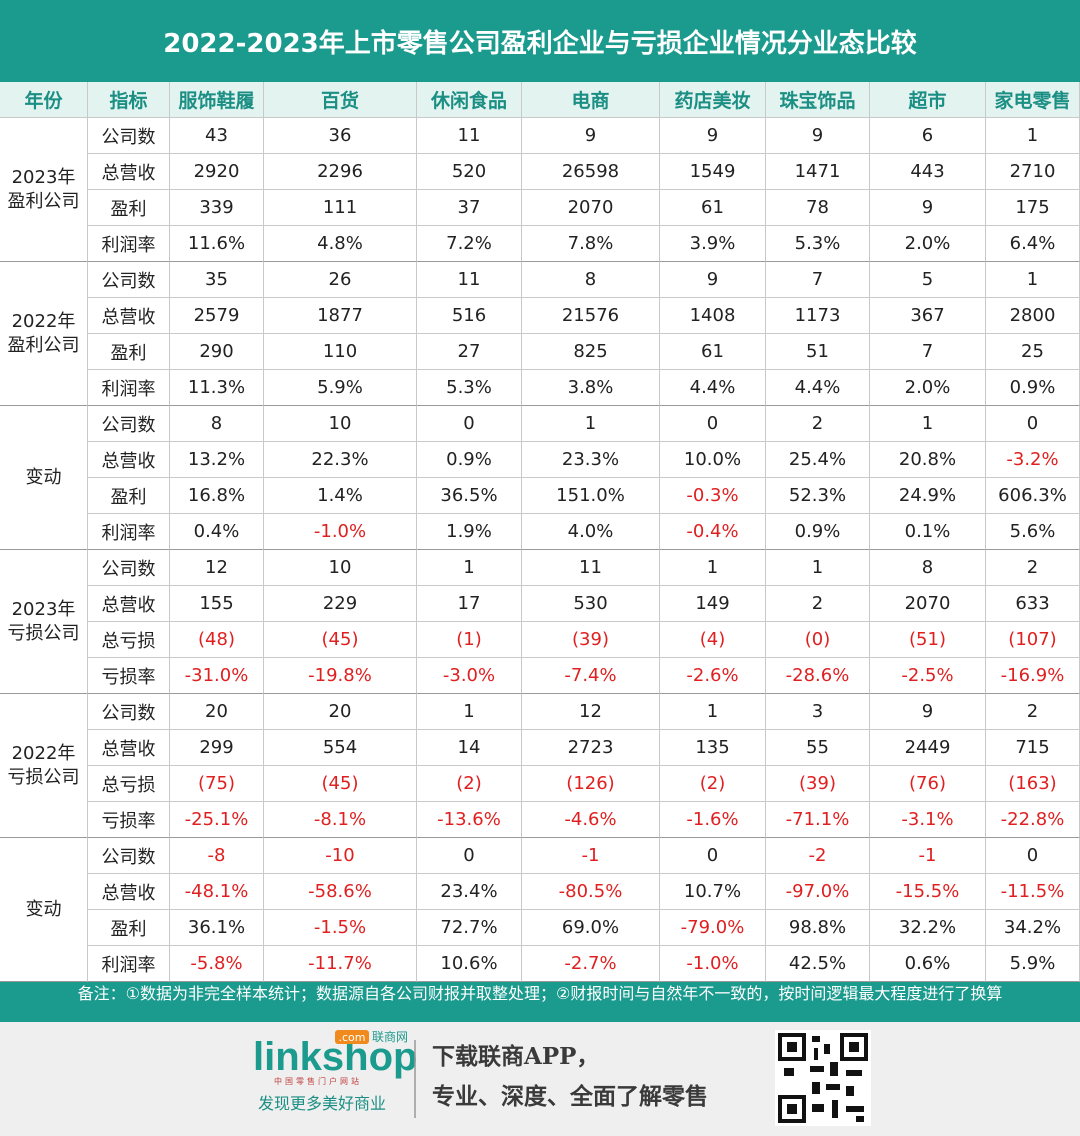 The height and width of the screenshot is (1136, 1080). Describe the element at coordinates (818, 604) in the screenshot. I see `value-cell: 2` at that location.